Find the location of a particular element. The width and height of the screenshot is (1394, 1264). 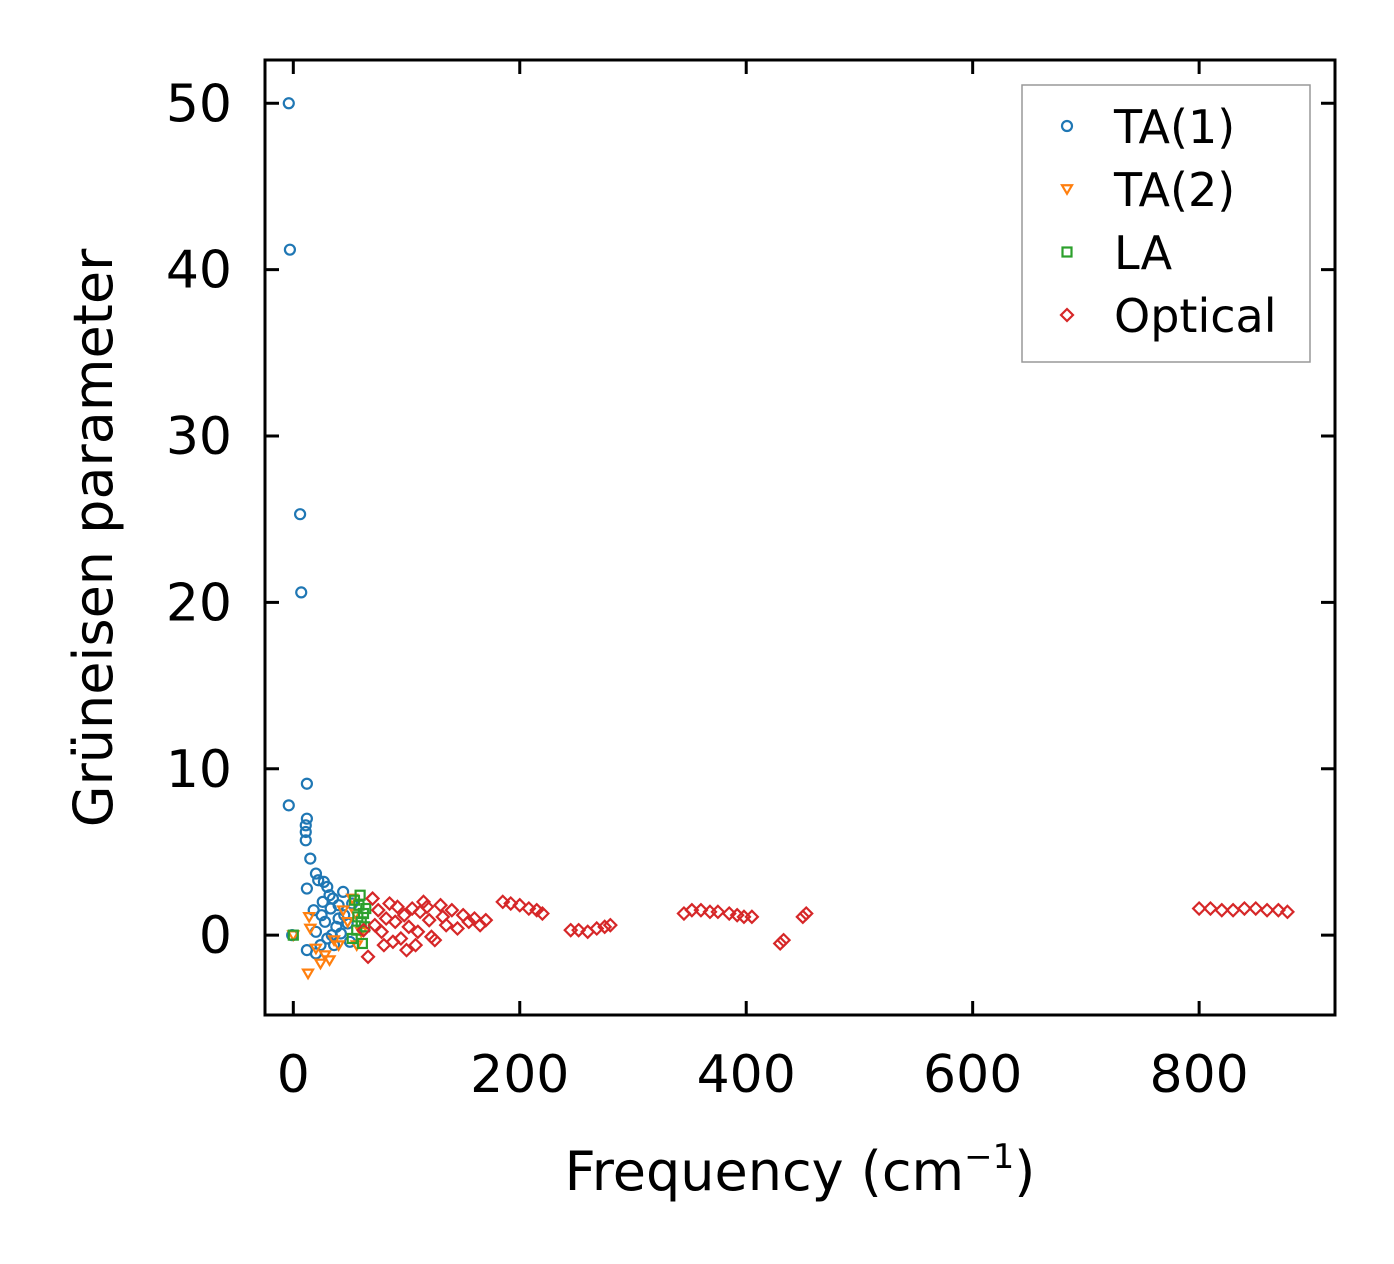

legend-entry: TA(1) is located at coordinates (1147, 127).